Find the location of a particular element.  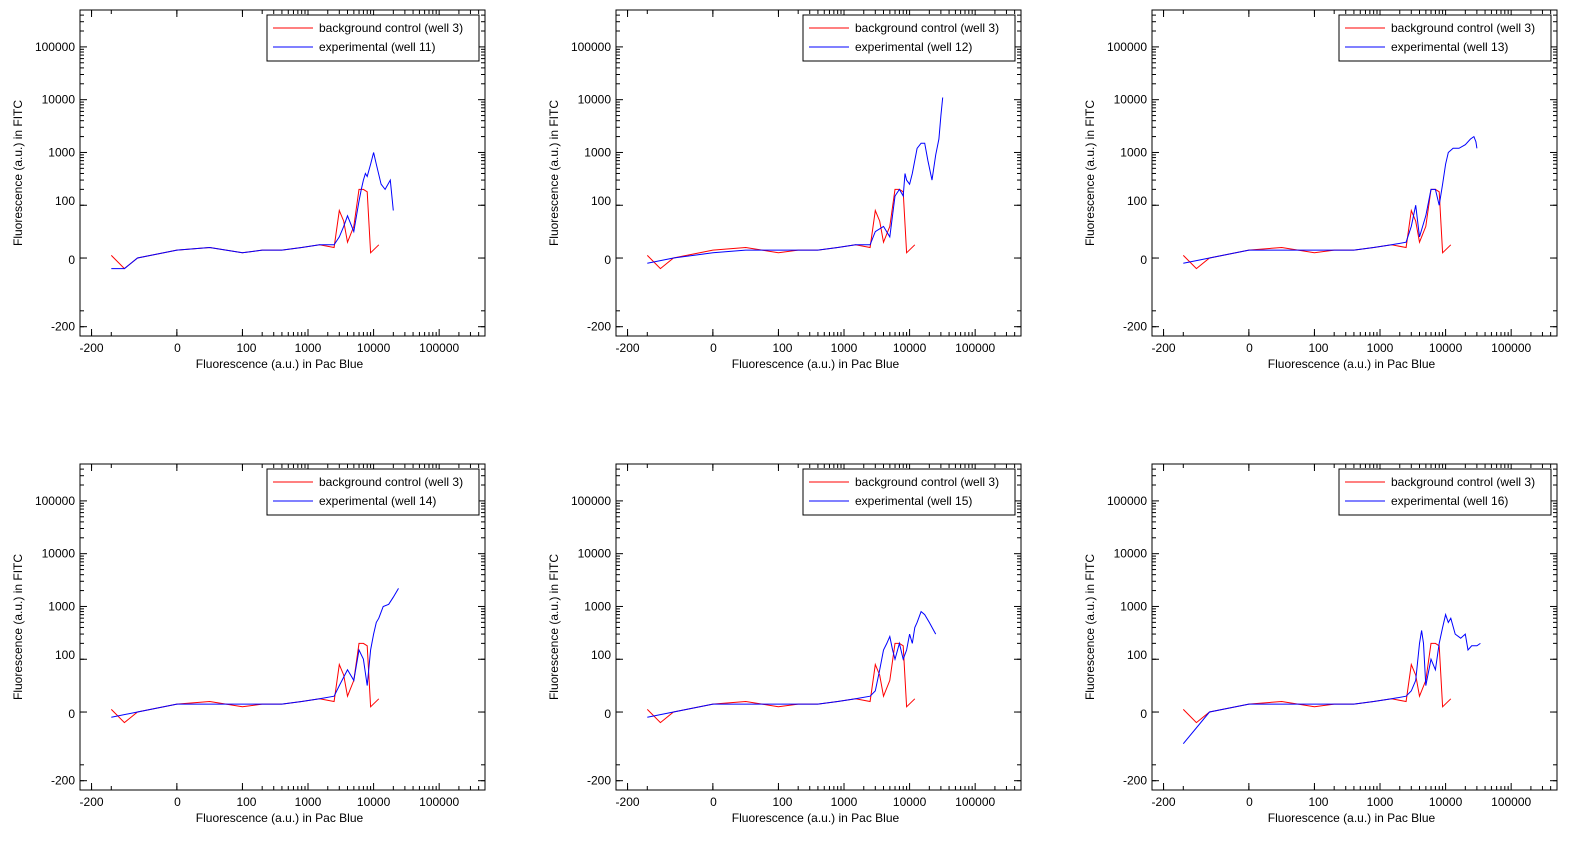

legend-entry: experimental (well 16) is located at coordinates (1449, 501).